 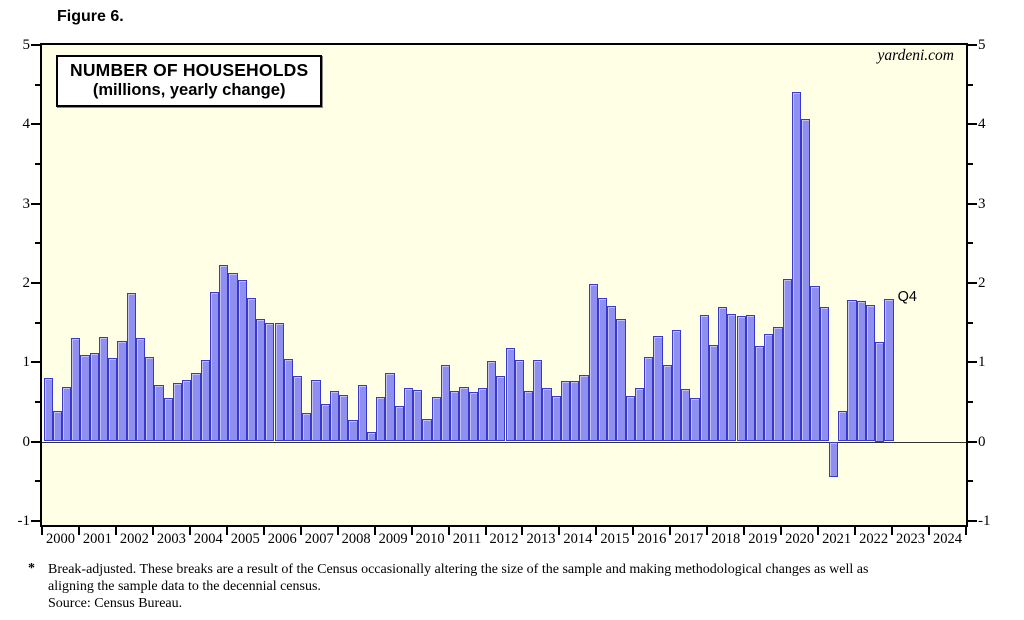 I want to click on chart-title: NUMBER OF HOUSEHOLDS, so click(x=189, y=70).